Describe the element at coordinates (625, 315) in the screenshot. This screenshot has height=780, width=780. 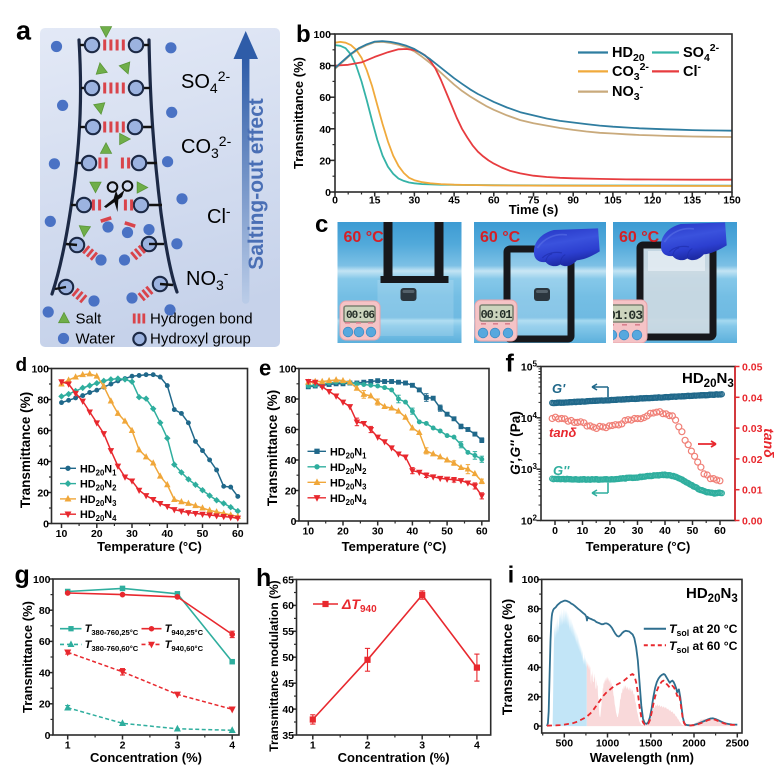
I see `svg-text: 01:03` at that location.